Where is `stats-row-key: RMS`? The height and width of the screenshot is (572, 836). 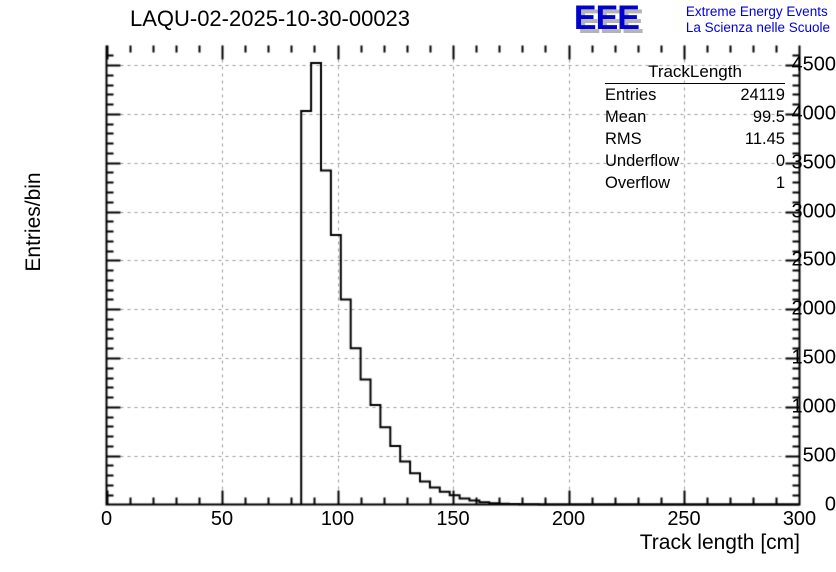 stats-row-key: RMS is located at coordinates (623, 139).